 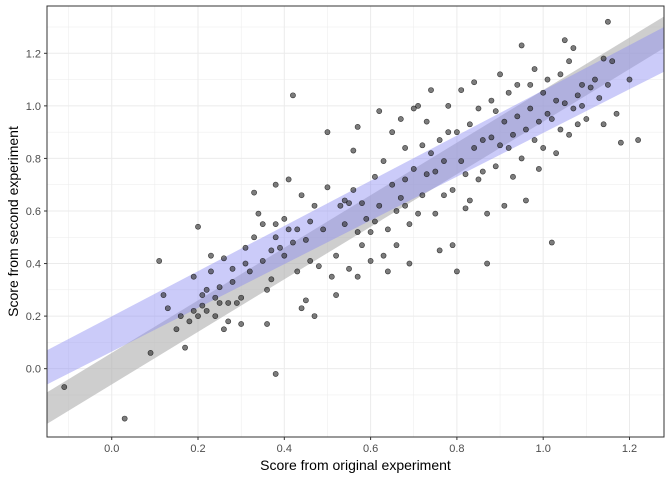 What do you see at coordinates (197, 449) in the screenshot?
I see `x-tick-label: 0.2` at bounding box center [197, 449].